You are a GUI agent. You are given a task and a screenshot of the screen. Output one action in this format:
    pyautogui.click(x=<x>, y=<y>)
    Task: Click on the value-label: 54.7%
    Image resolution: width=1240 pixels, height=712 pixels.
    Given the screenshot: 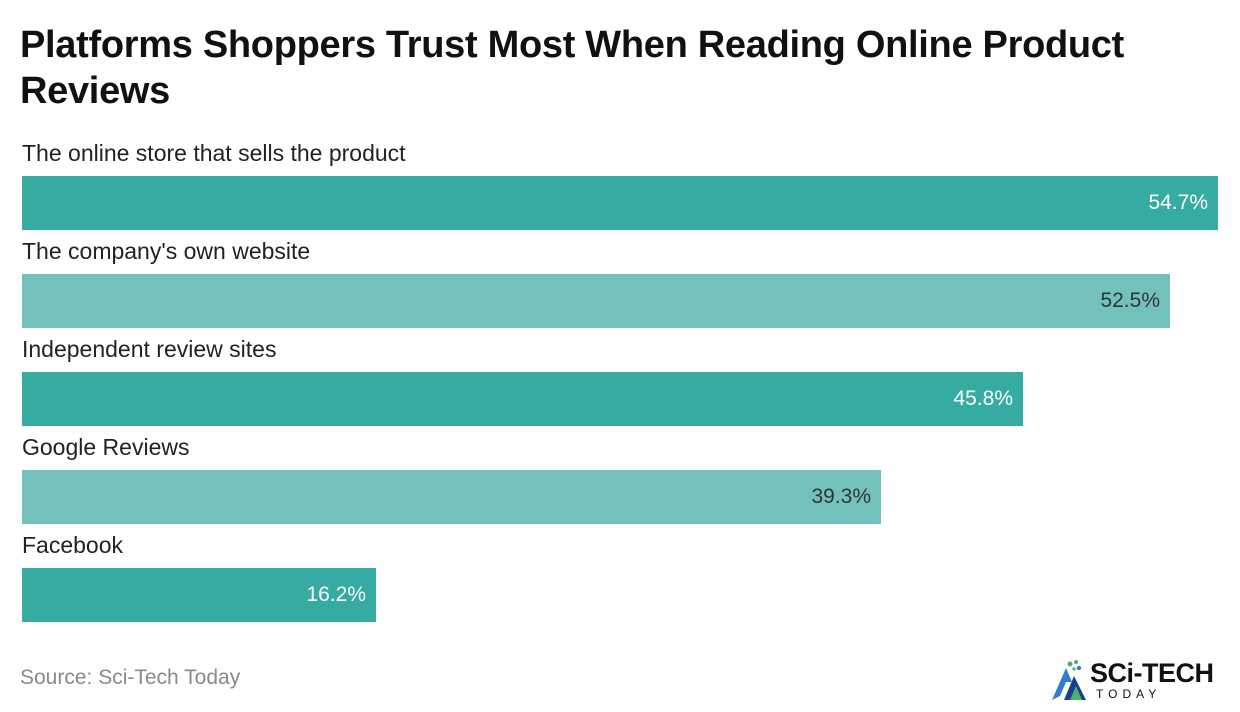 What is the action you would take?
    pyautogui.click(x=1178, y=202)
    